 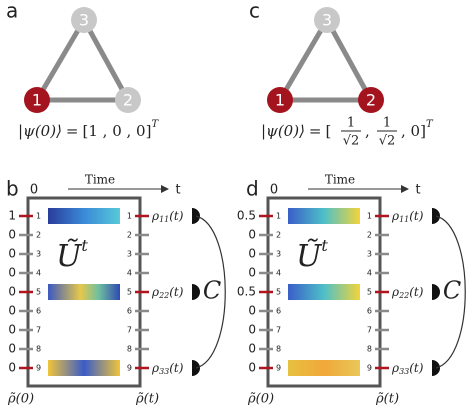 I want to click on input-value: 1, so click(x=12, y=216).